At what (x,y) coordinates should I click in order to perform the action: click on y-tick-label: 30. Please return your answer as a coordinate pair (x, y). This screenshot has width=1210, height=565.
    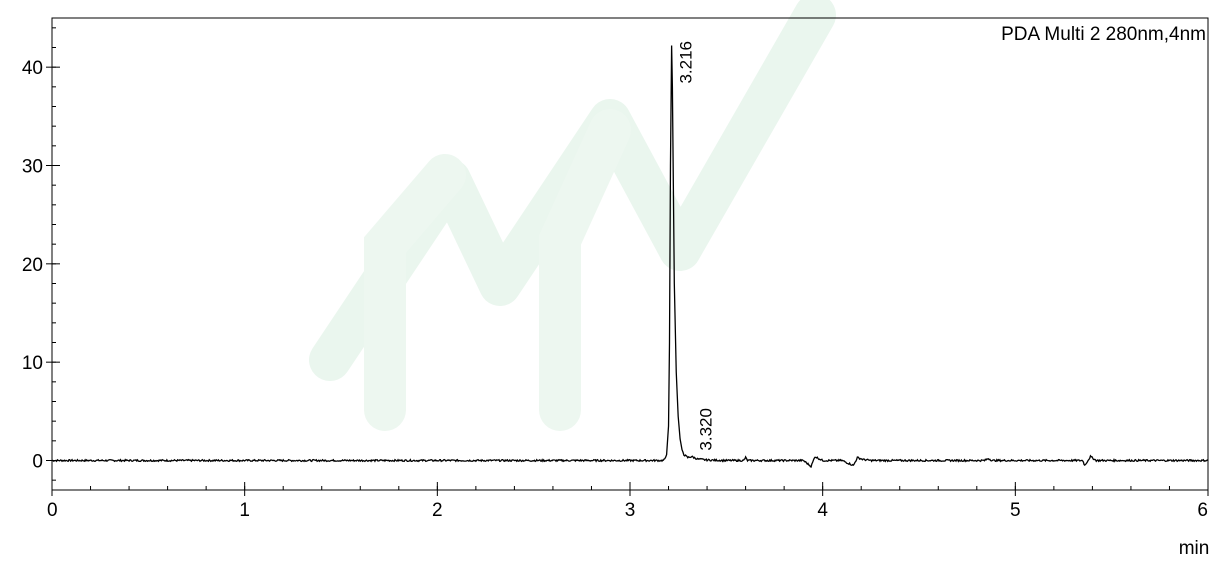
    Looking at the image, I should click on (32, 167).